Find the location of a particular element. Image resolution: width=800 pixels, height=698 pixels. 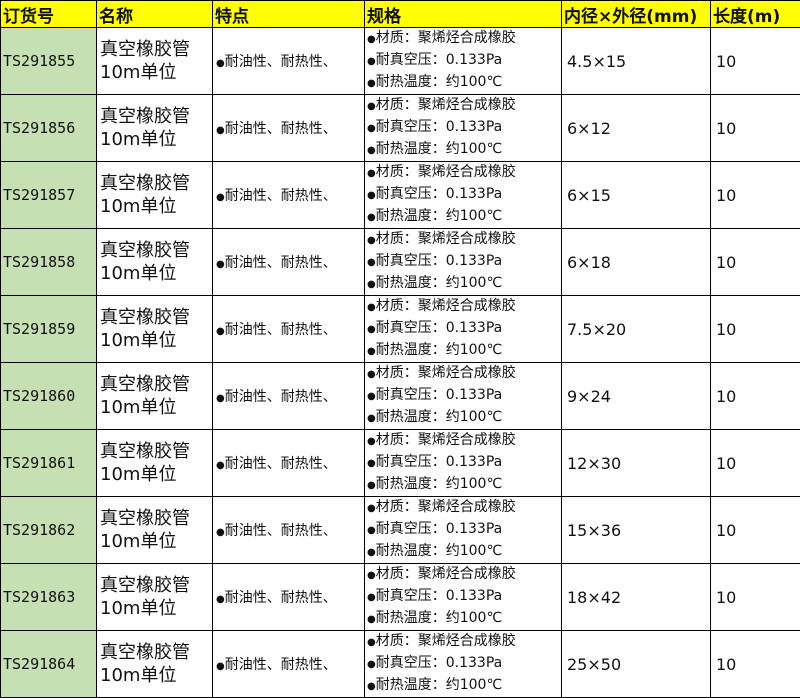

size-cell: 6×12 is located at coordinates (636, 128).